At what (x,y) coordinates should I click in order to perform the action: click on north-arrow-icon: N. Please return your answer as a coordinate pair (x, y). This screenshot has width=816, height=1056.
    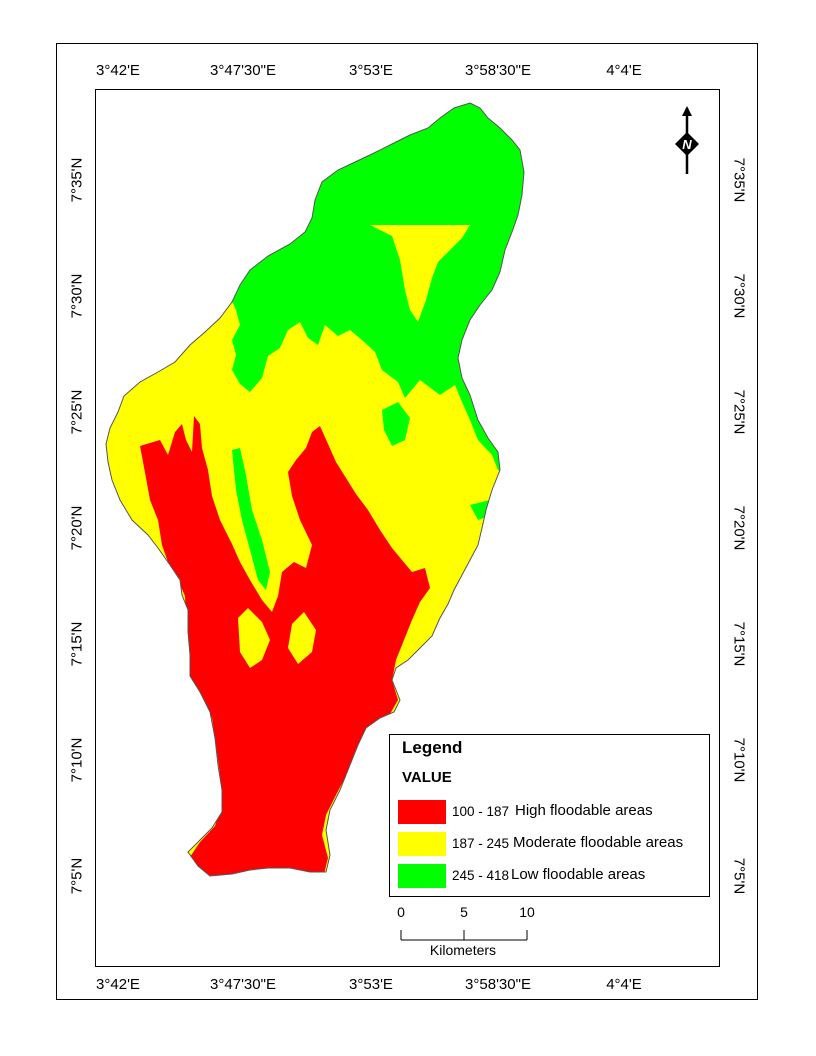
    Looking at the image, I should click on (687, 140).